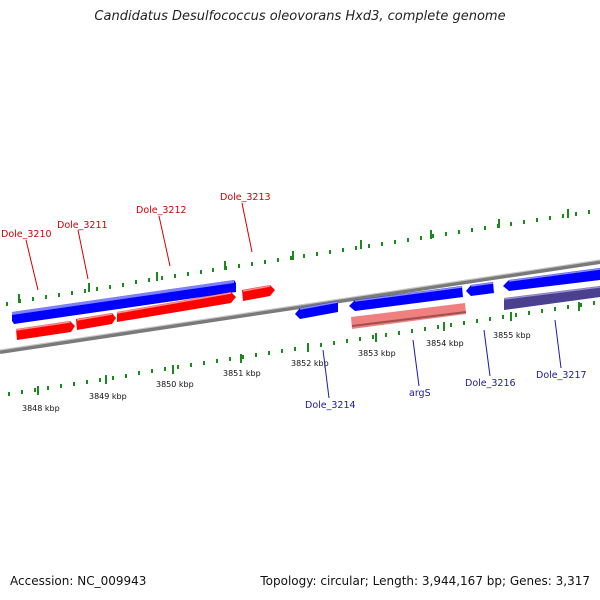 Image resolution: width=600 pixels, height=600 pixels. Describe the element at coordinates (446, 365) in the screenshot. I see `reverse-gene-labels: Dole_3214 argS Dole_3216 Dole_3217` at that location.